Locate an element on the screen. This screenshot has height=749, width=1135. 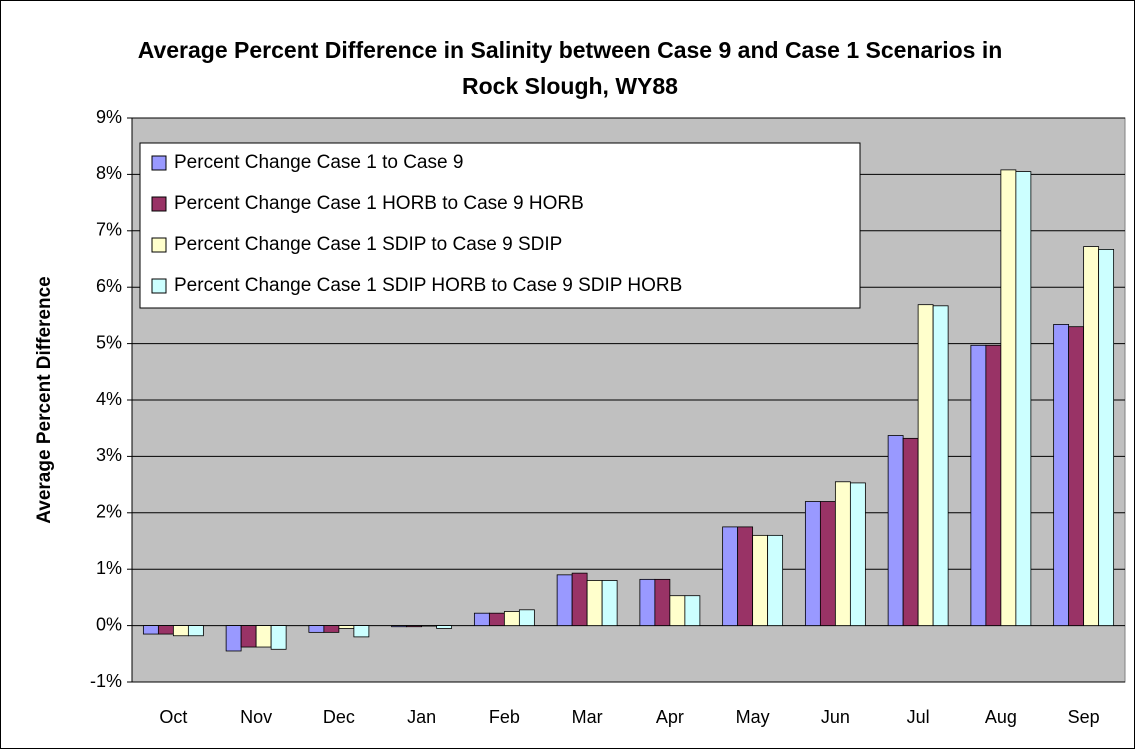
x-tick-label: Feb is located at coordinates (504, 717).